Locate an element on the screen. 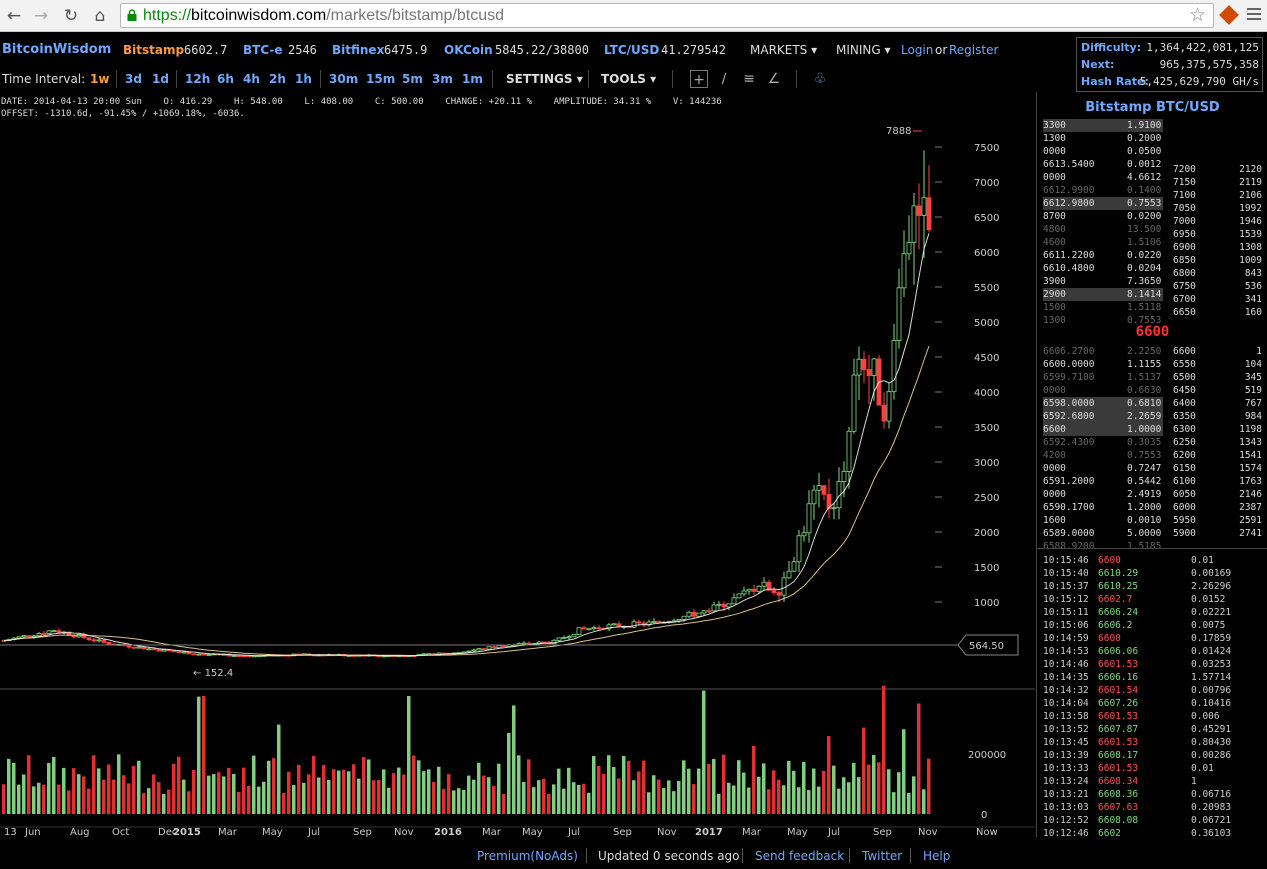 The height and width of the screenshot is (869, 1267). depth-row: 6050 2146 is located at coordinates (1217, 494).